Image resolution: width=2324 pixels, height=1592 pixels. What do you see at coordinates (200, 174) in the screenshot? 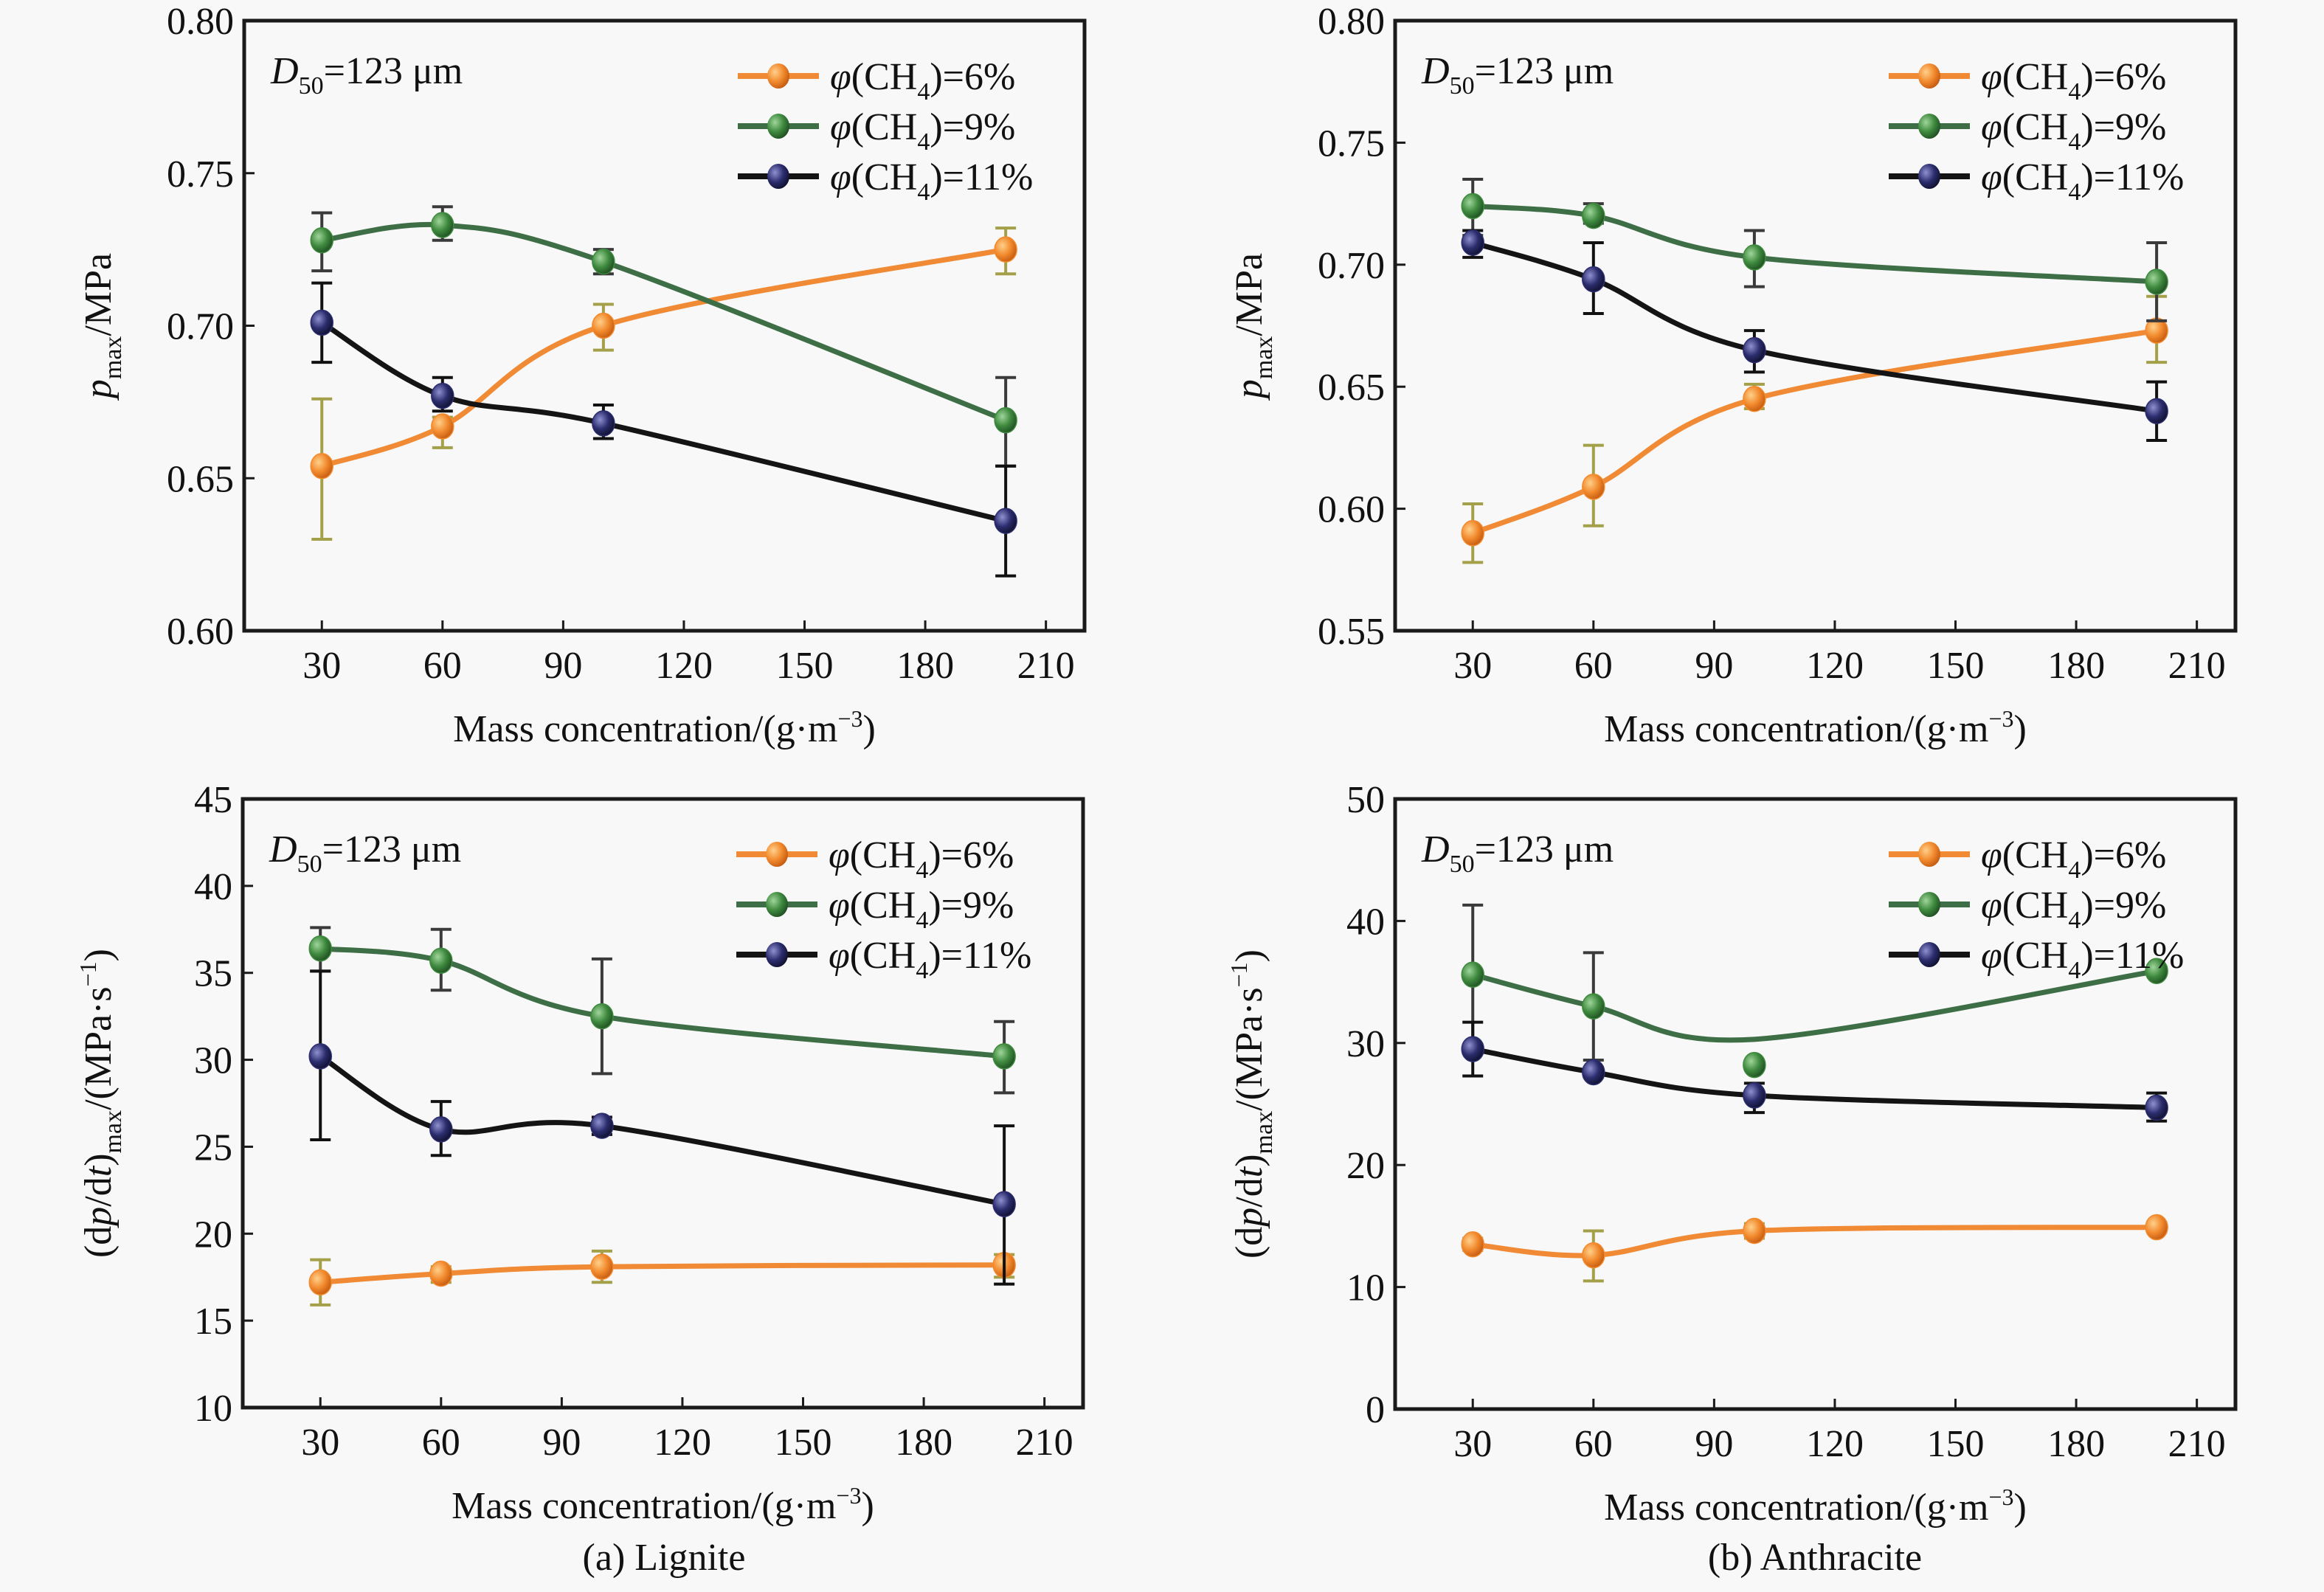
I see `y-tick-label: 0.75` at bounding box center [200, 174].